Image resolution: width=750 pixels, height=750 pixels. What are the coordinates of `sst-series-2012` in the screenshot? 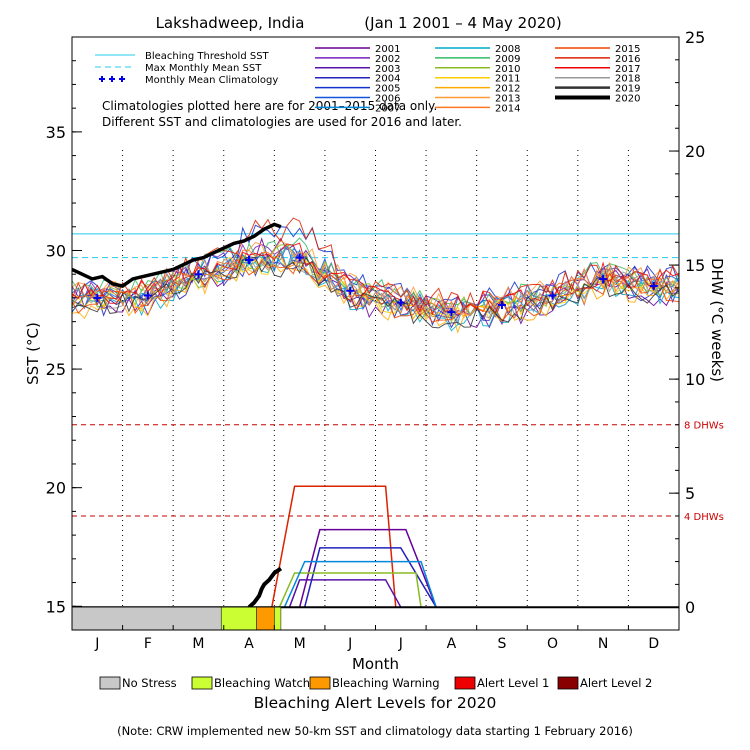 It's located at (375, 295).